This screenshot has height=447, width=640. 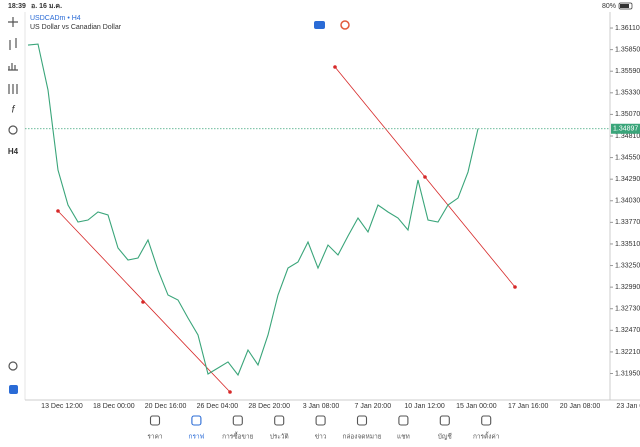 I want to click on current-price-label: 1.34897, so click(x=625, y=129).